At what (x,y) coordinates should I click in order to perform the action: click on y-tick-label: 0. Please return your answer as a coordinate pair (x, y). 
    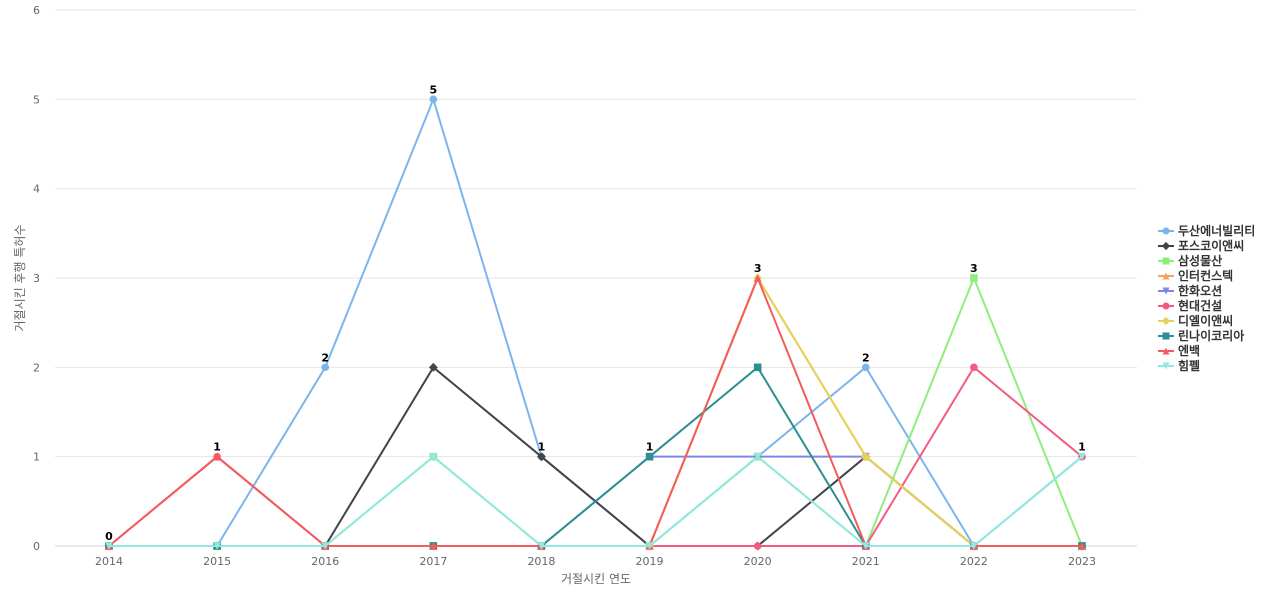
    Looking at the image, I should click on (36, 546).